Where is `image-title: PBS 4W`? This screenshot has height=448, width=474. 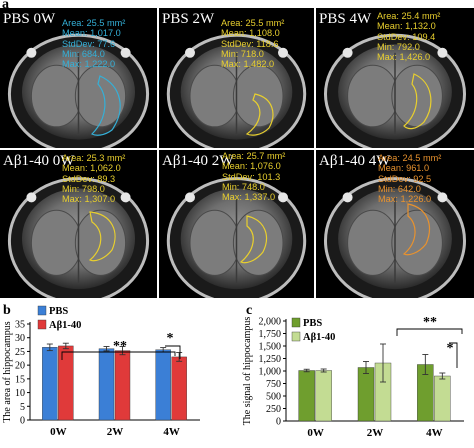
image-title: PBS 4W is located at coordinates (345, 19).